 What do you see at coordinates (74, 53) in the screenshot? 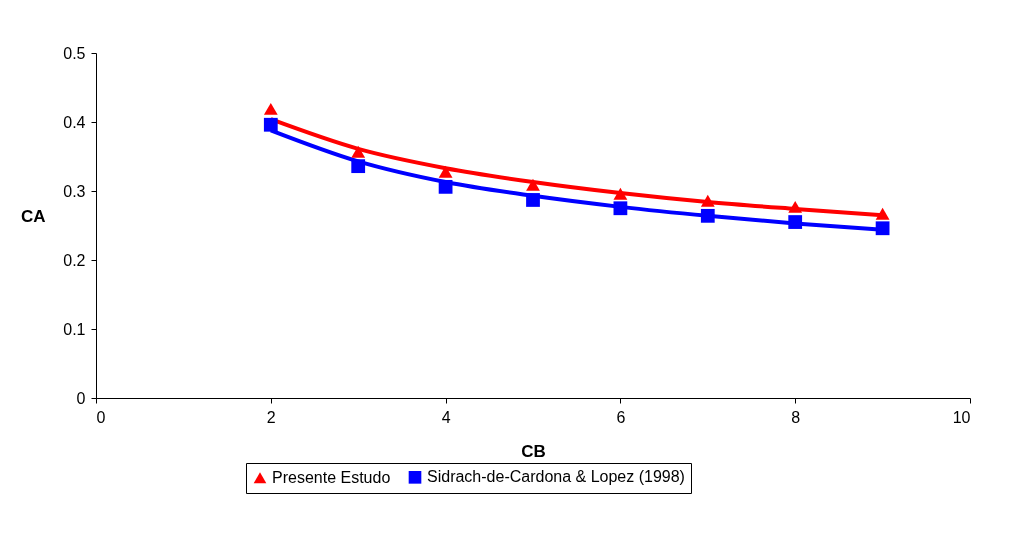
I see `y-tick-label: 0.5` at bounding box center [74, 53].